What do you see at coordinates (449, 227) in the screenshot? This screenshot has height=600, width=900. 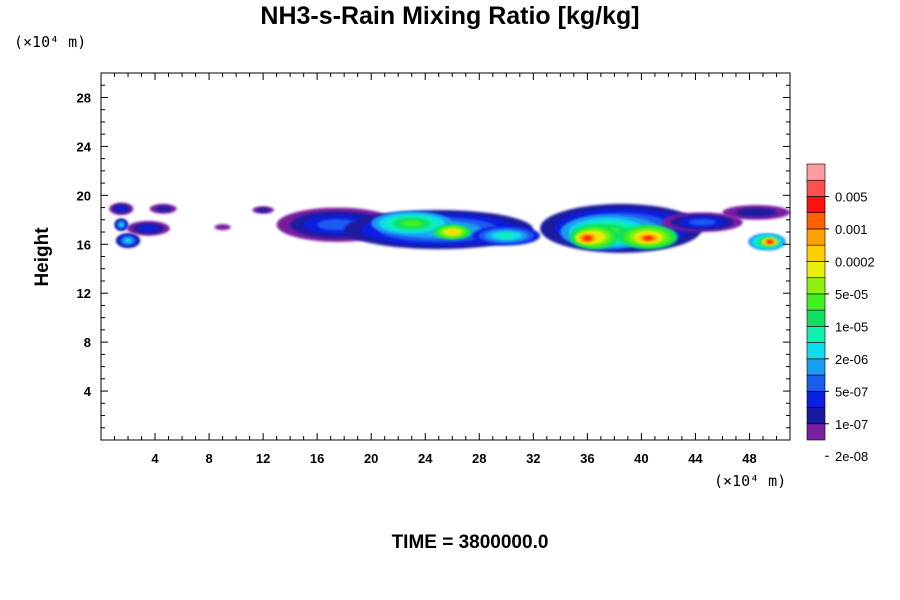 I see `contour-field` at bounding box center [449, 227].